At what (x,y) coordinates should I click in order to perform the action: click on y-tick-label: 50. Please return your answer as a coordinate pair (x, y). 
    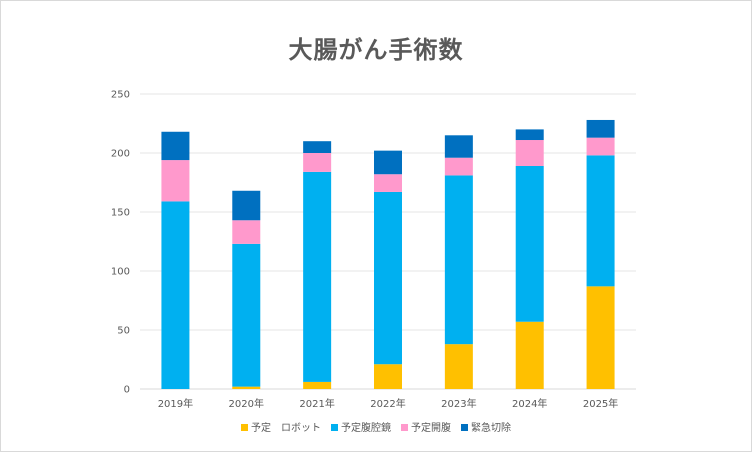
    Looking at the image, I should click on (123, 331).